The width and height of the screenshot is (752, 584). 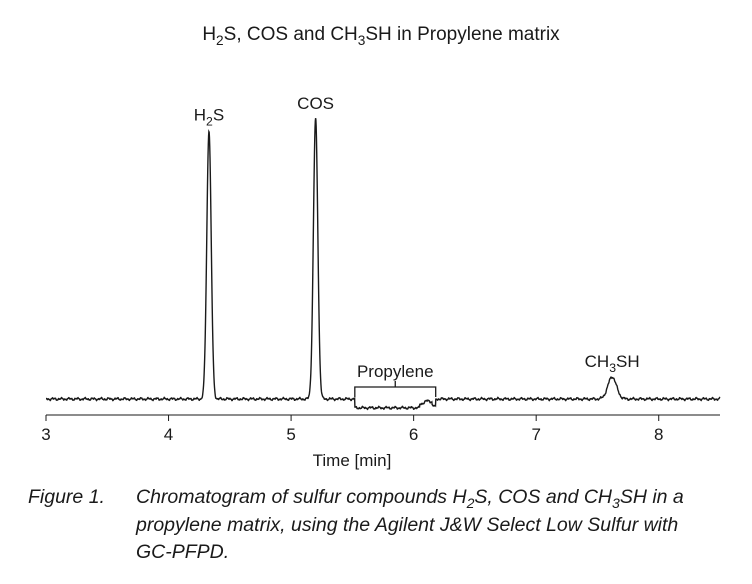 I want to click on x-axis: 3 4 5 6 7 8, so click(x=380, y=429).